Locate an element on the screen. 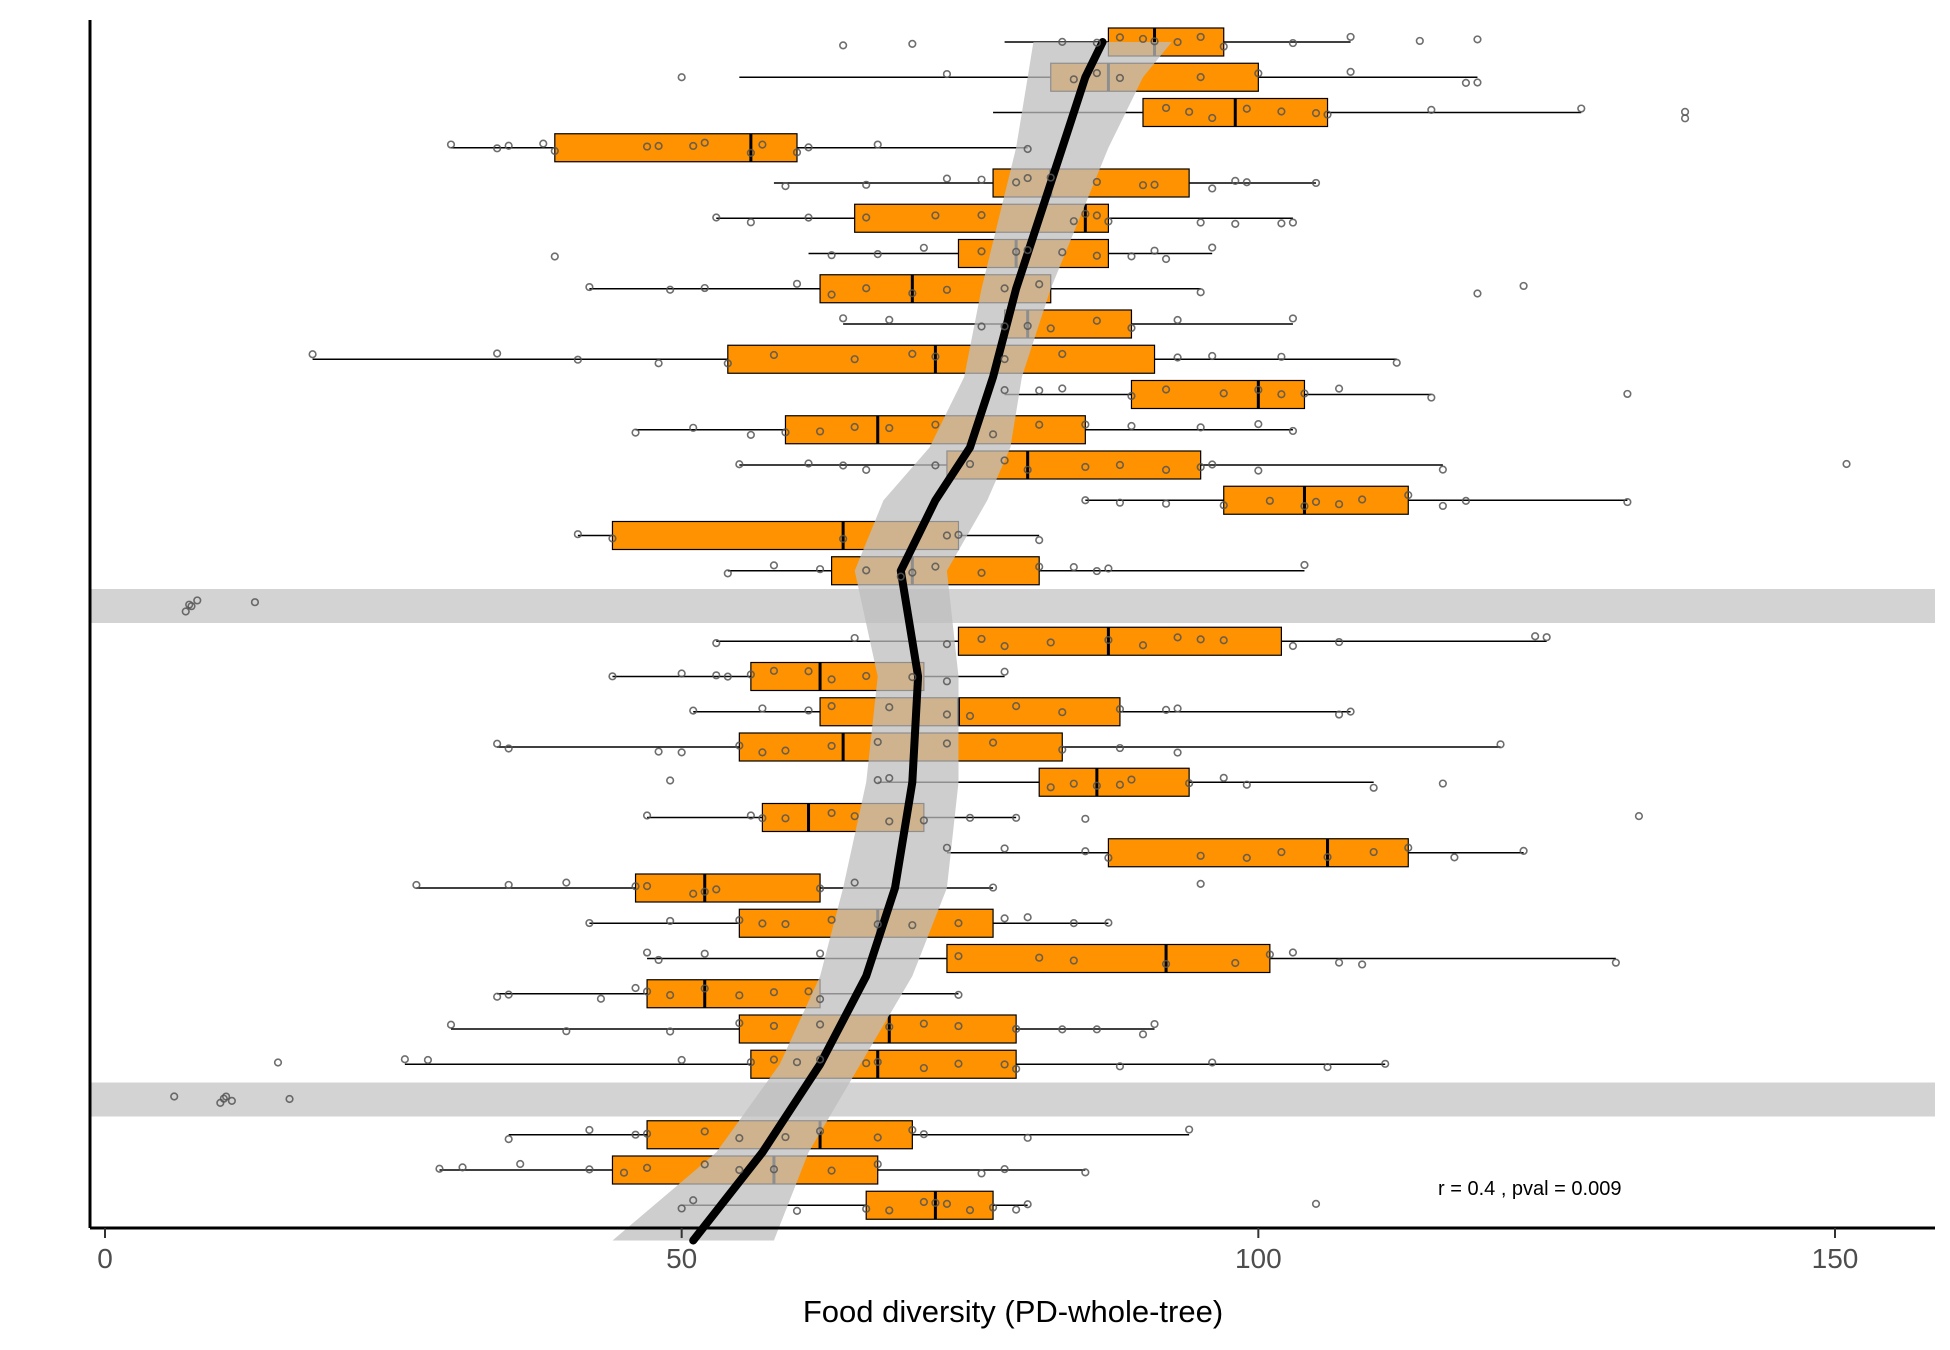  correlation-annotation: r = 0.4 , pval = 0.009 is located at coordinates (1529, 1189).